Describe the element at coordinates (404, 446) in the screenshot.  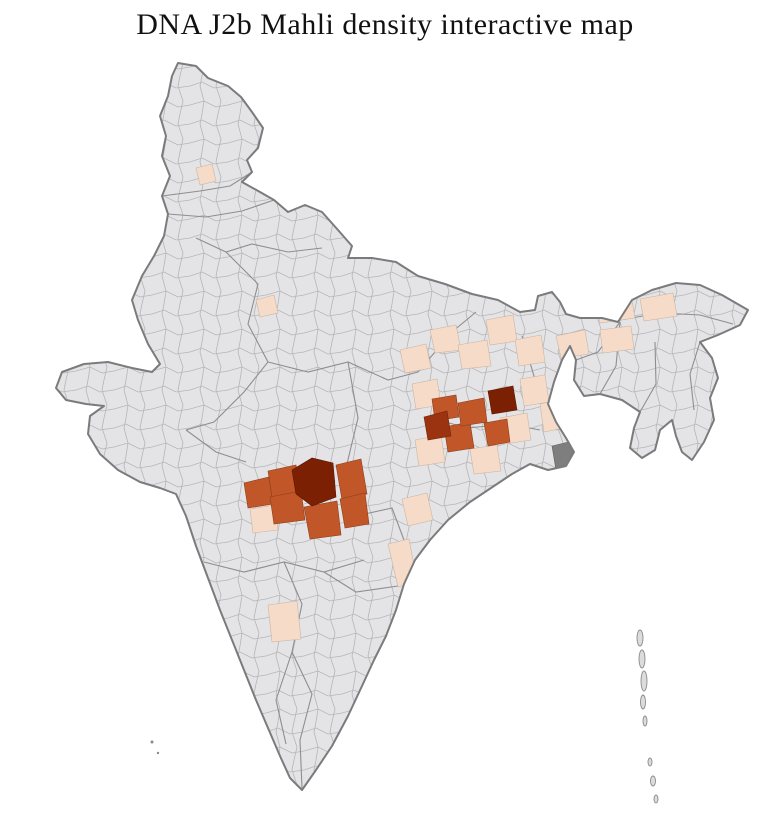
I see `districts-high-density` at that location.